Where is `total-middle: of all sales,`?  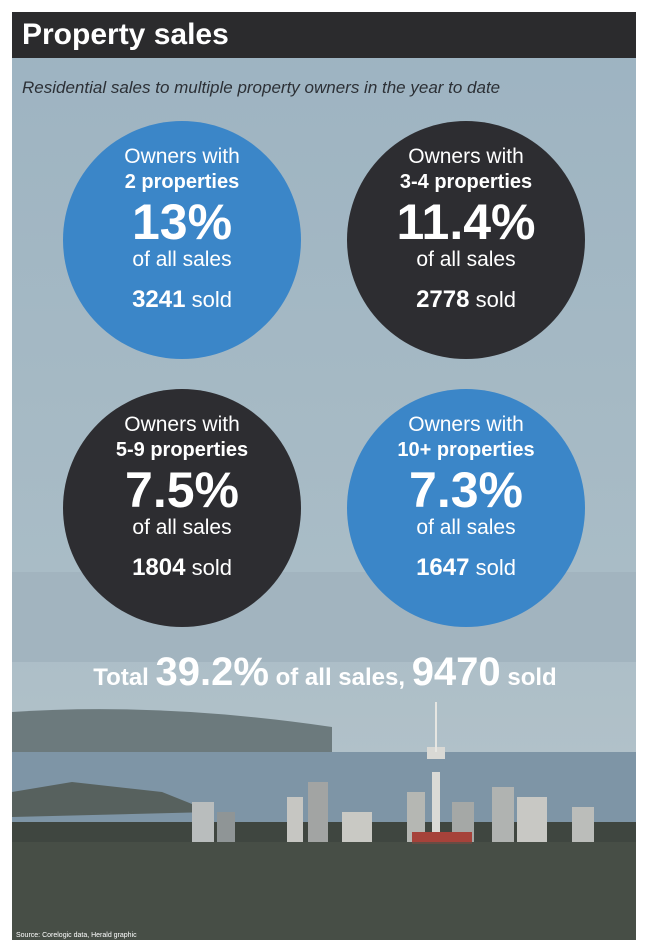
total-middle: of all sales, is located at coordinates (340, 677).